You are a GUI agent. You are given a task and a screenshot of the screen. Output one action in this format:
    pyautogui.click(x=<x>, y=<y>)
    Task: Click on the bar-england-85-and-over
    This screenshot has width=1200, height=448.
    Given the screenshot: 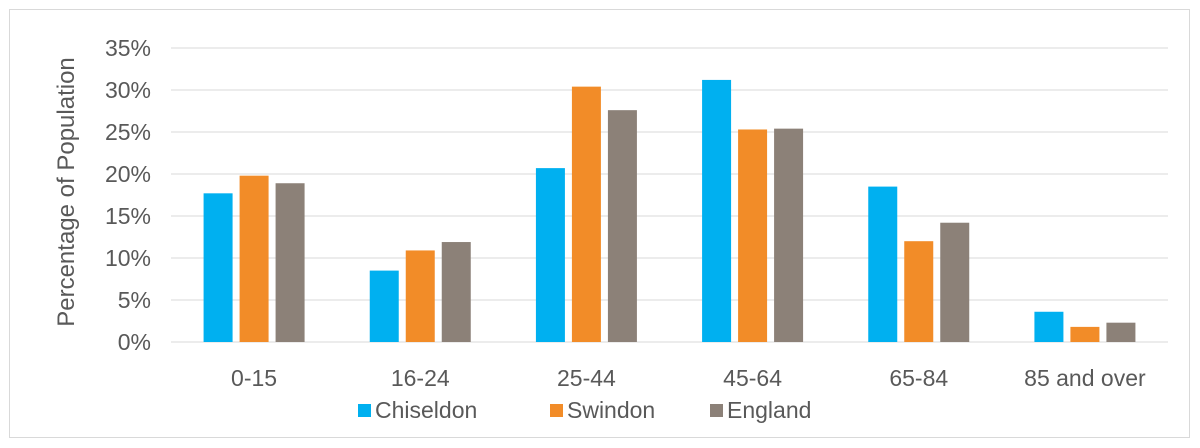 What is the action you would take?
    pyautogui.click(x=1121, y=332)
    